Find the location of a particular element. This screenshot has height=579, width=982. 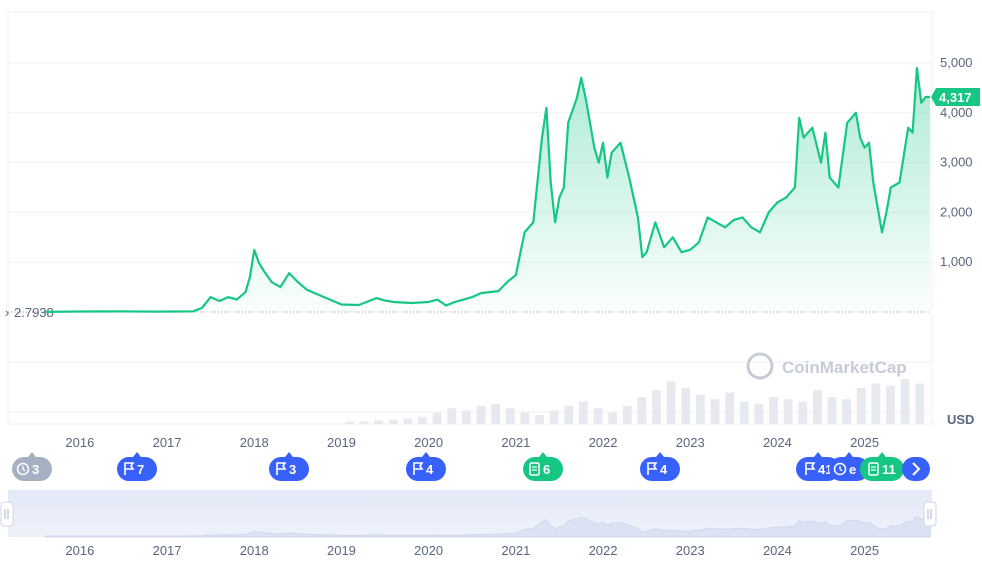

y-tick-label: 5,000 is located at coordinates (956, 62).